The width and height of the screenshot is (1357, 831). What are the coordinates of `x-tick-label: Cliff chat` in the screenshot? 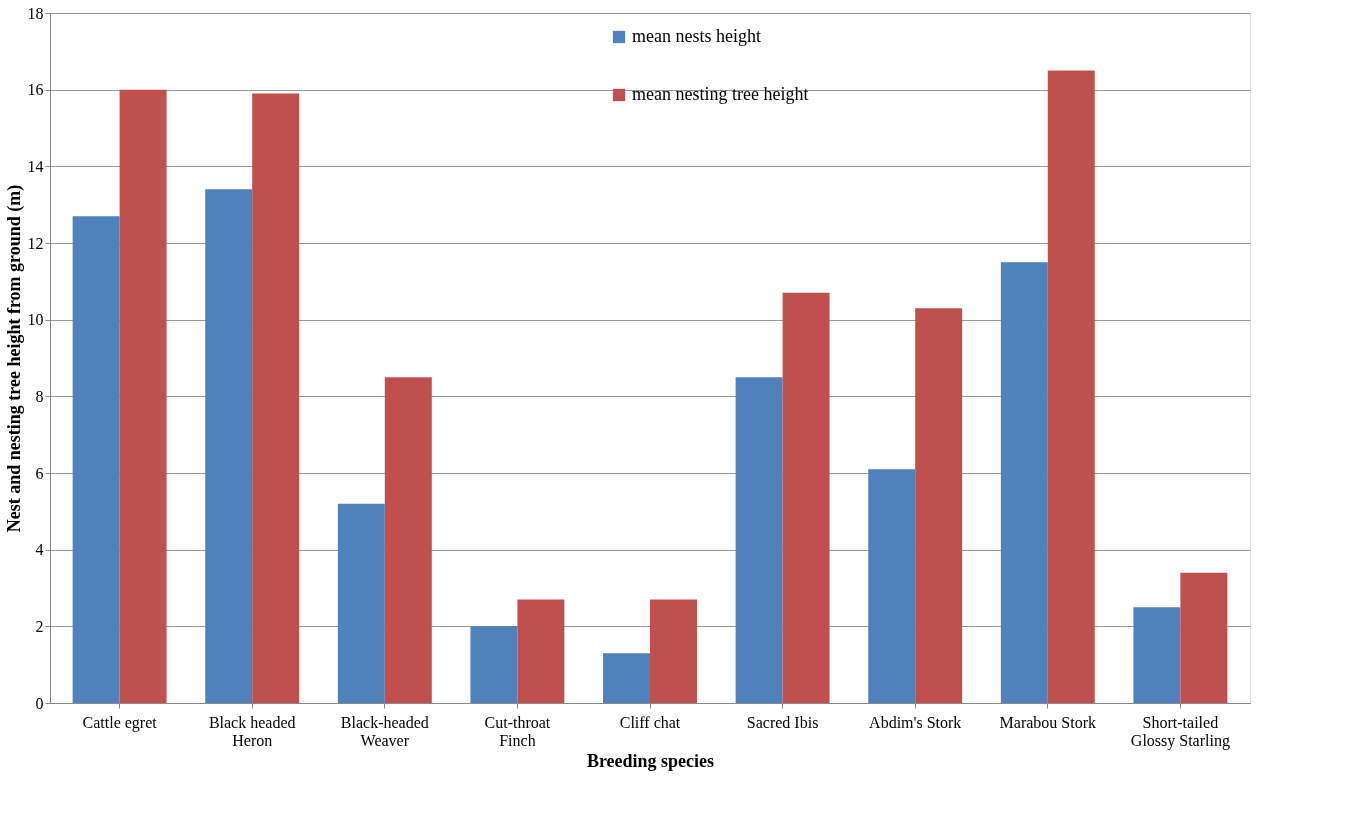 It's located at (650, 722).